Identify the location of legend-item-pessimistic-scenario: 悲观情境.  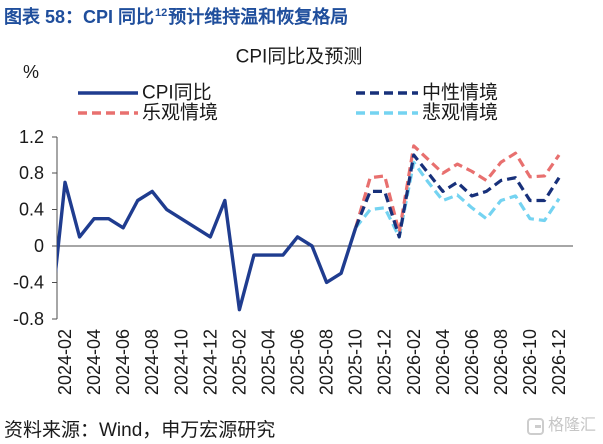
(427, 113).